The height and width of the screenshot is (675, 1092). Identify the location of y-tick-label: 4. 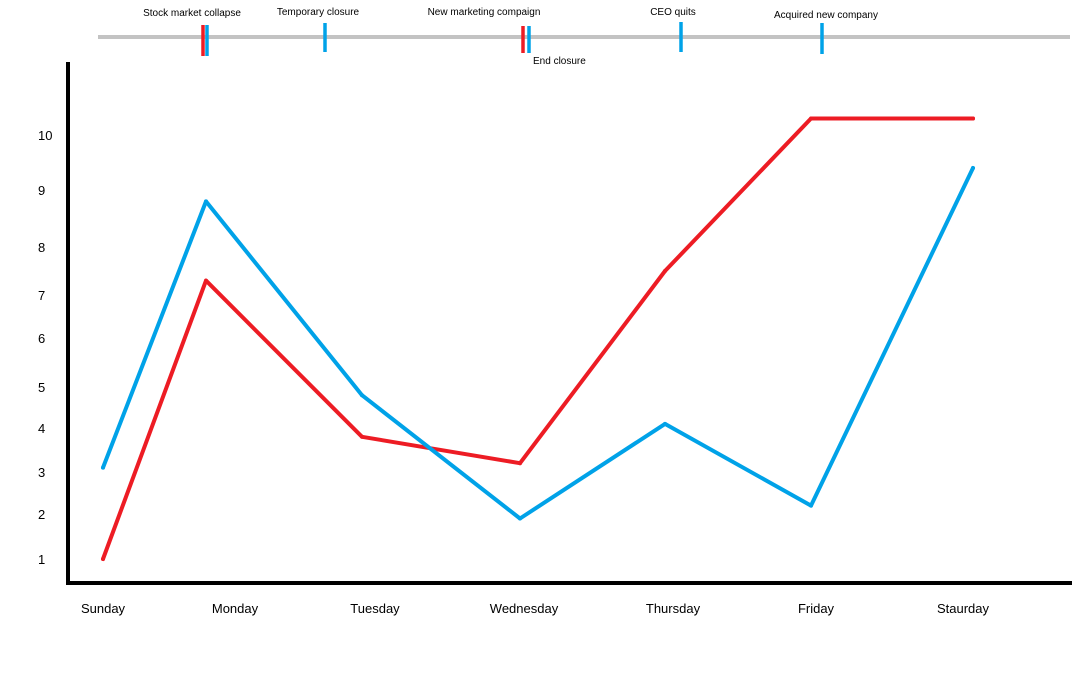
(41, 428).